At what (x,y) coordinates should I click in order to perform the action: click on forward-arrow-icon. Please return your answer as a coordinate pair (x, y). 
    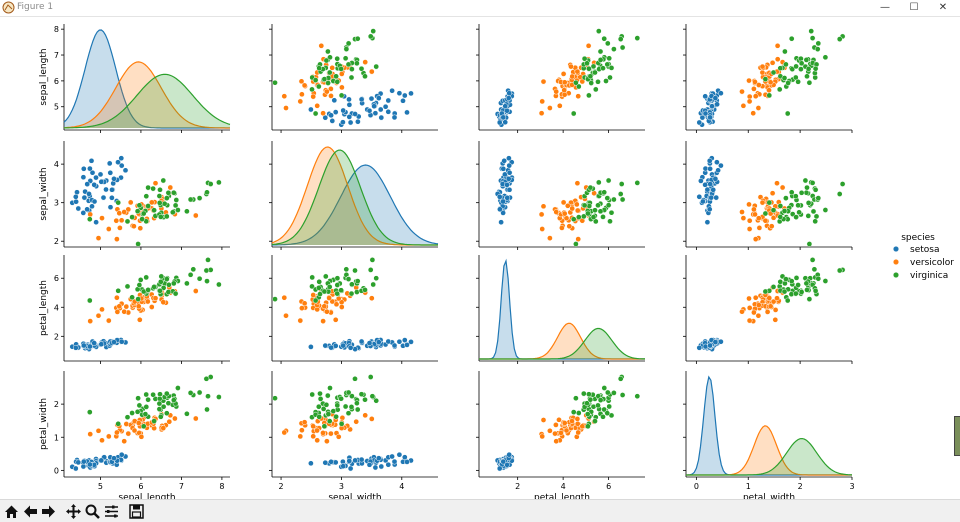
    Looking at the image, I should click on (48, 511).